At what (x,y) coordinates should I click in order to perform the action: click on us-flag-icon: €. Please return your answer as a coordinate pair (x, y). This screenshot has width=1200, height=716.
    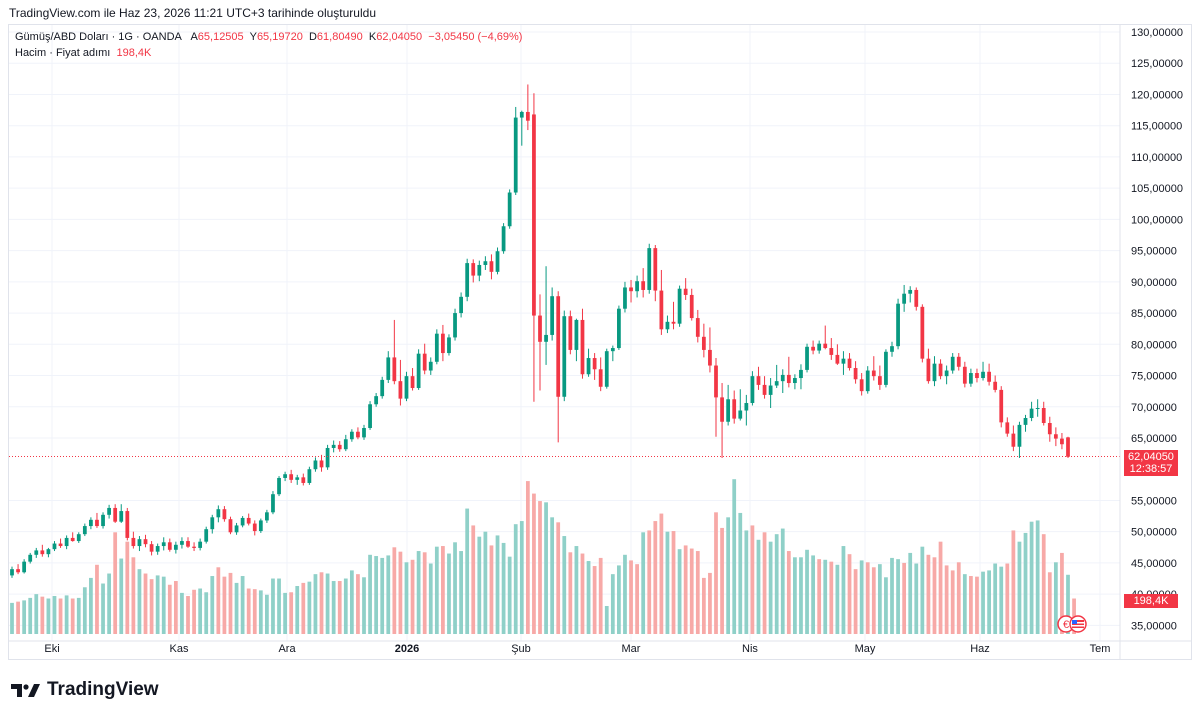
    Looking at the image, I should click on (1073, 624).